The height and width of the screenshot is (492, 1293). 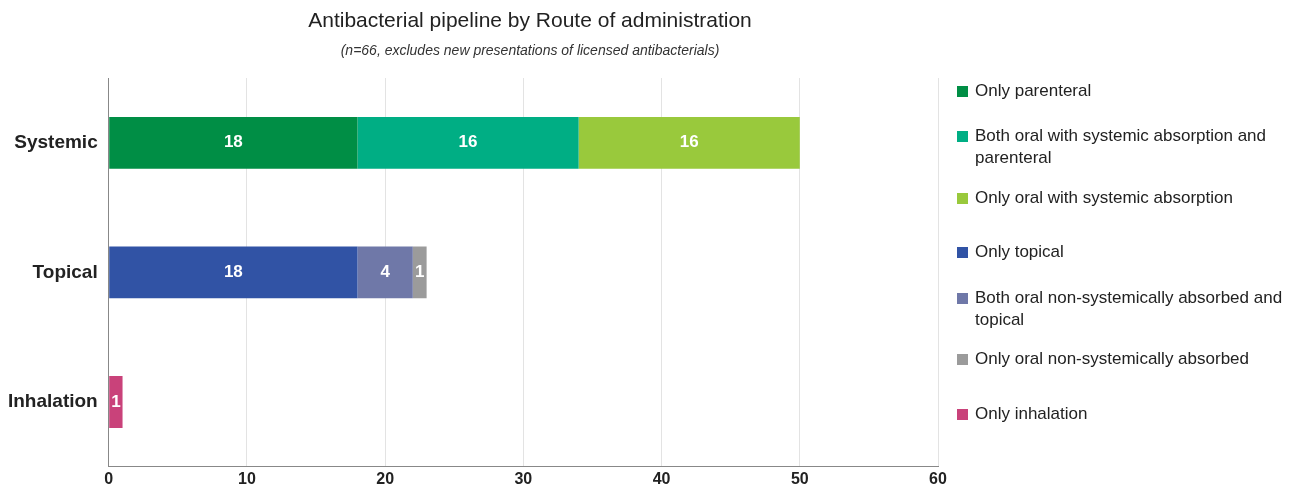 I want to click on data-label: 4, so click(x=385, y=272).